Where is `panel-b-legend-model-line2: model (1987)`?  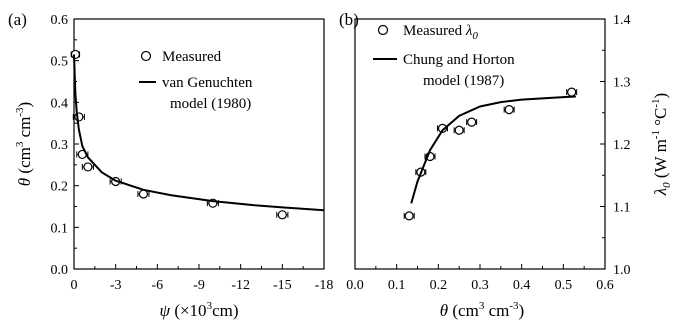
panel-b-legend-model-line2: model (1987) is located at coordinates (463, 81).